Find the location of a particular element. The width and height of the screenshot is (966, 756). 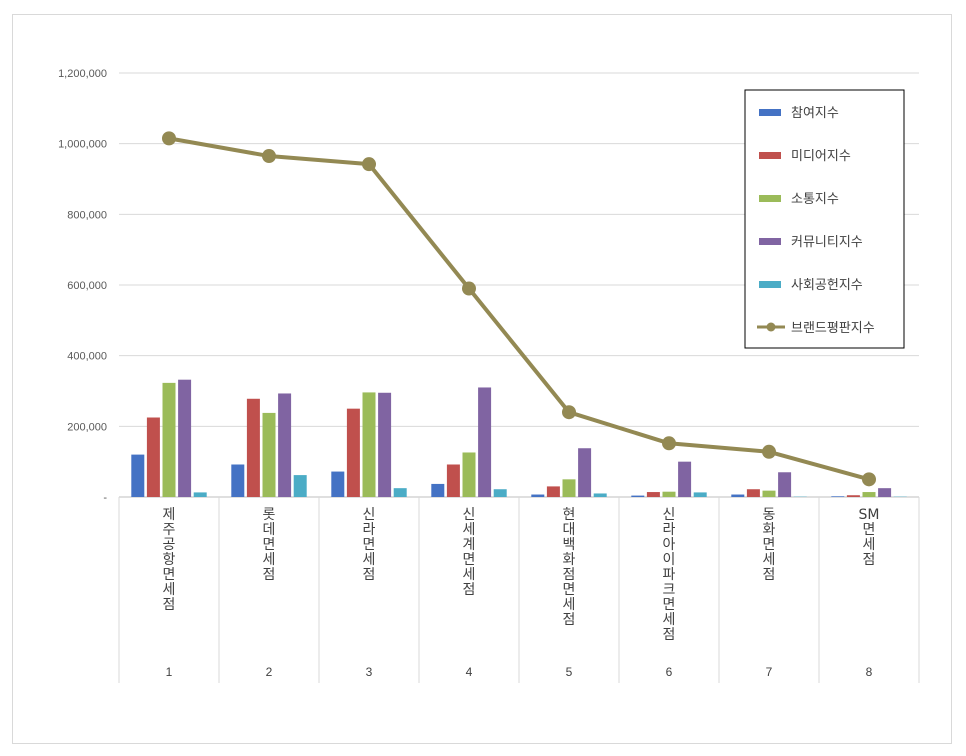

legend-label-4: 사회공헌지수 is located at coordinates (827, 285).